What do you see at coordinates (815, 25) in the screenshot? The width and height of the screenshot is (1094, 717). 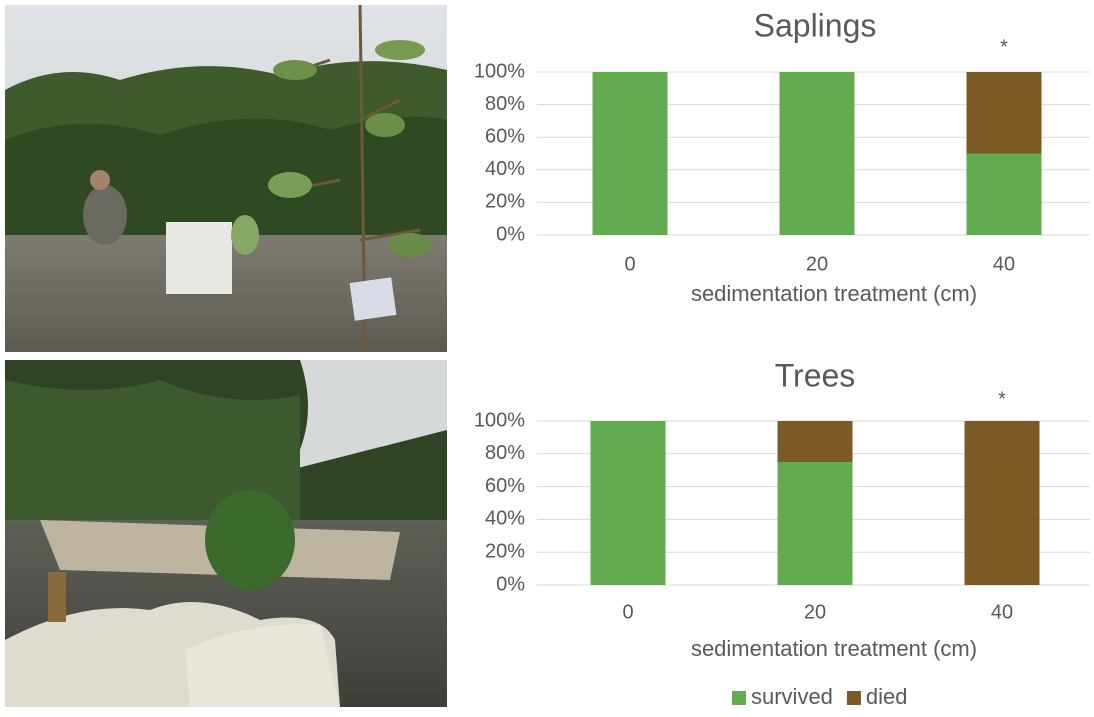 I see `chart-title: Saplings` at bounding box center [815, 25].